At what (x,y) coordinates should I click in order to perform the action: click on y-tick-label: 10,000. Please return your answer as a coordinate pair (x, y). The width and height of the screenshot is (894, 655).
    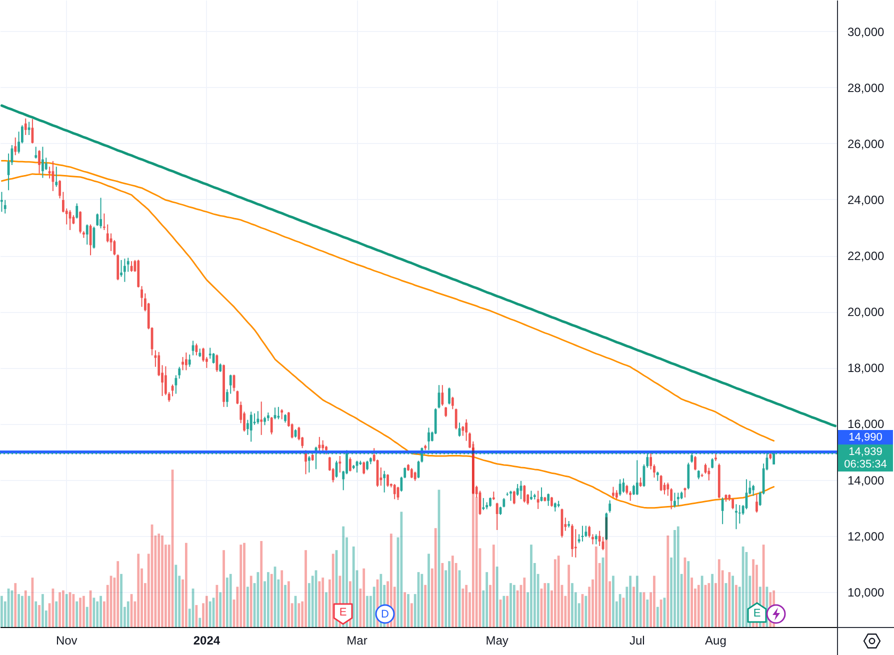
    Looking at the image, I should click on (866, 592).